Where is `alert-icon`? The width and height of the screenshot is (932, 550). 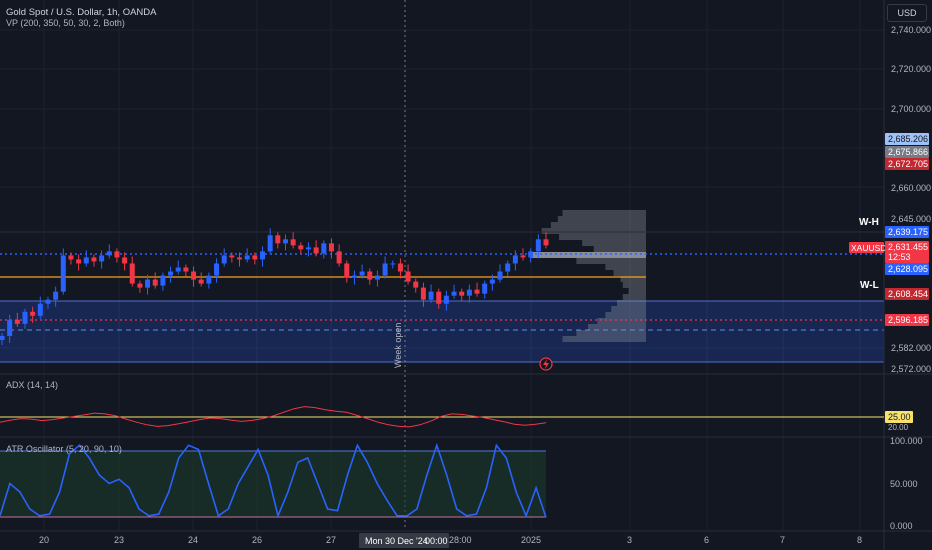 alert-icon is located at coordinates (546, 364).